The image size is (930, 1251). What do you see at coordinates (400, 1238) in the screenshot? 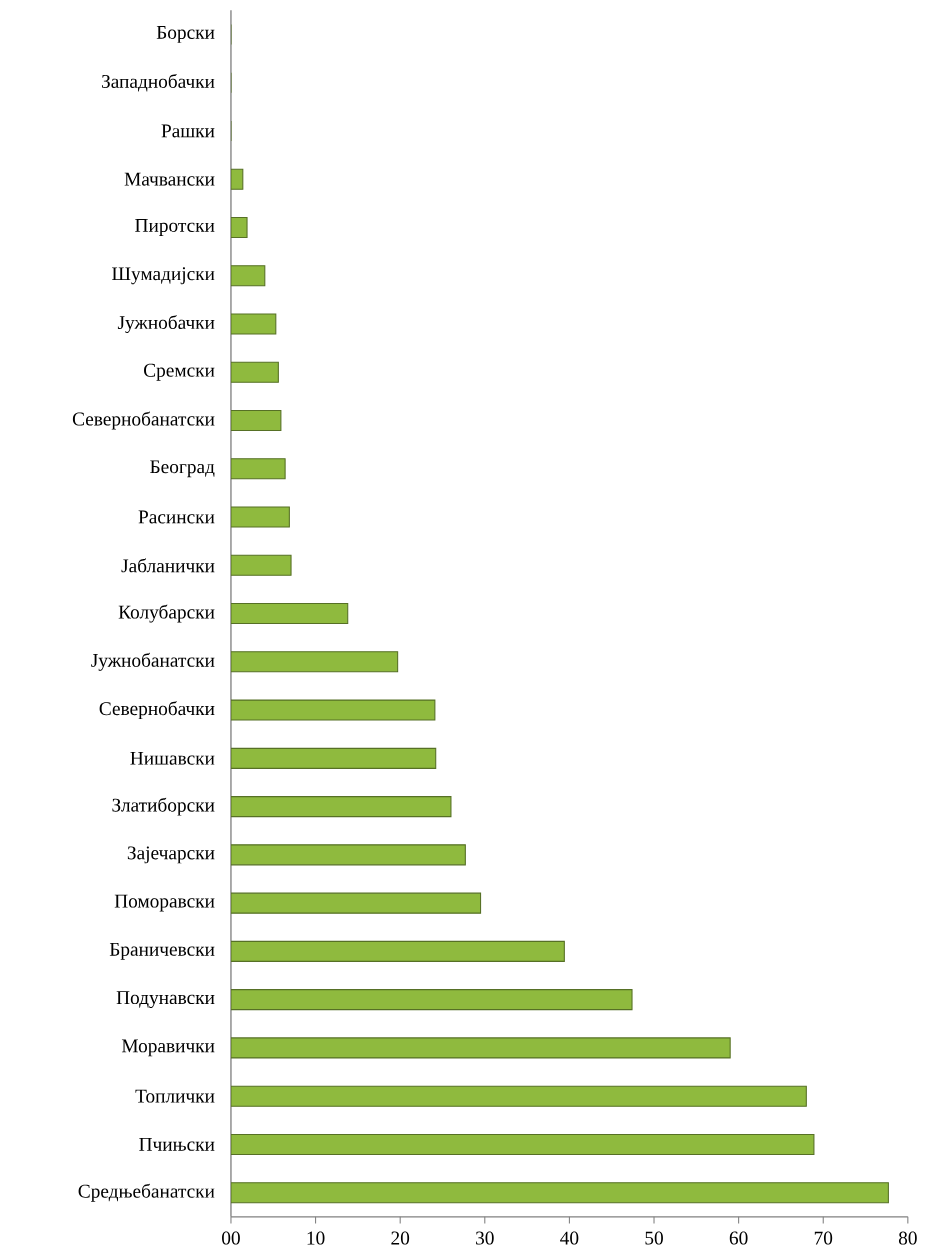
I see `x-tick-label: 20` at bounding box center [400, 1238].